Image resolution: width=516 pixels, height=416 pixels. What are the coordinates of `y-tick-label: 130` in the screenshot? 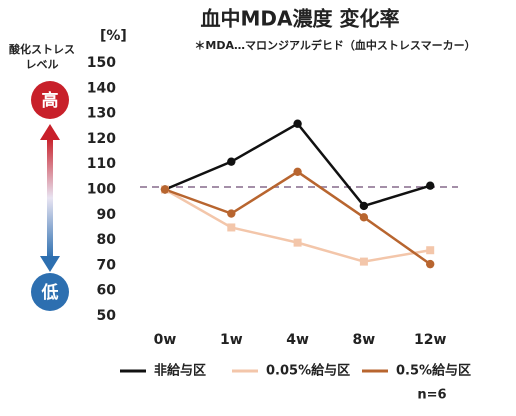 It's located at (101, 114).